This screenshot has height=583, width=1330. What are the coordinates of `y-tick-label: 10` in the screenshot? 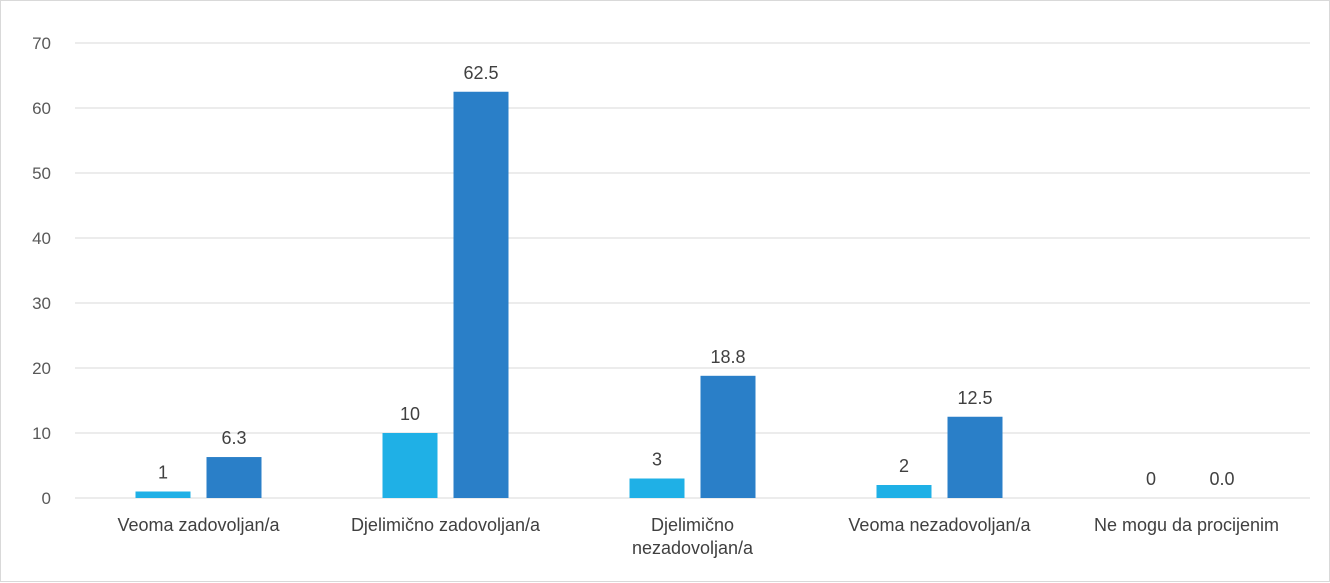 It's located at (41, 433).